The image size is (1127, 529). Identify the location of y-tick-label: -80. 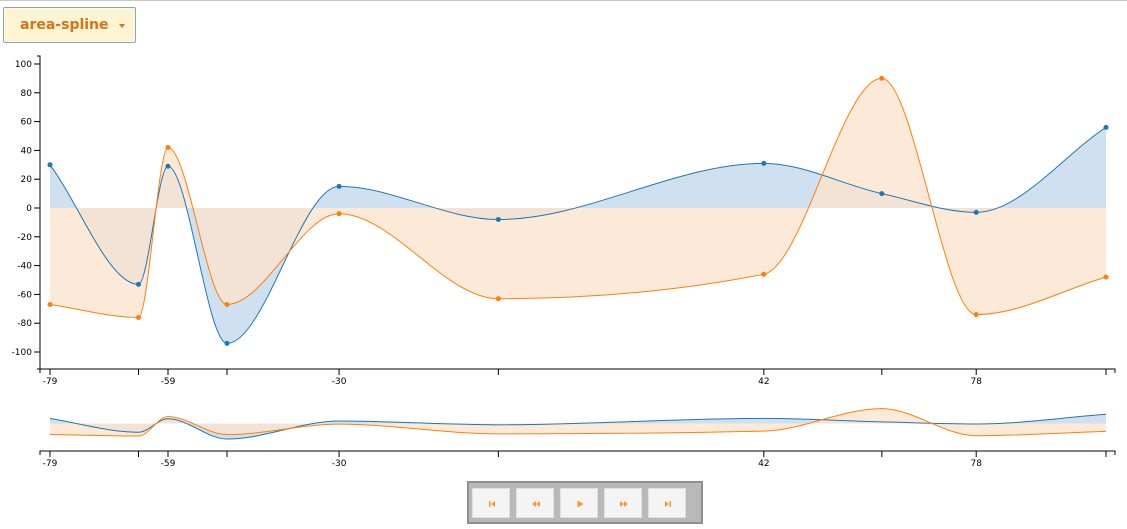
(24, 324).